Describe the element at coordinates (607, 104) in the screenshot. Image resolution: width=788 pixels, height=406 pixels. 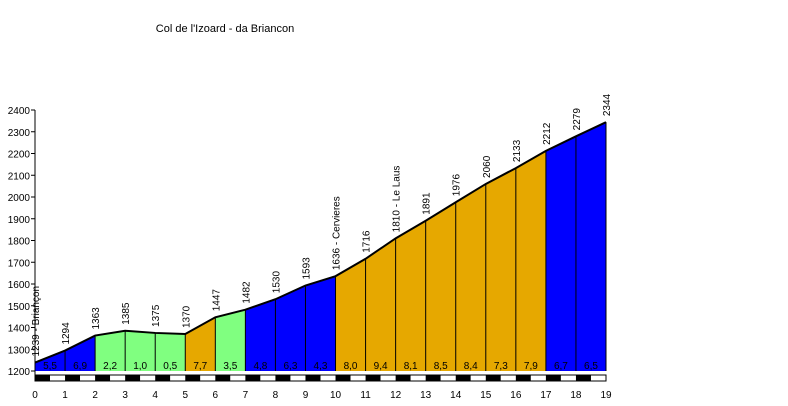
I see `altitude-label: 2344` at that location.